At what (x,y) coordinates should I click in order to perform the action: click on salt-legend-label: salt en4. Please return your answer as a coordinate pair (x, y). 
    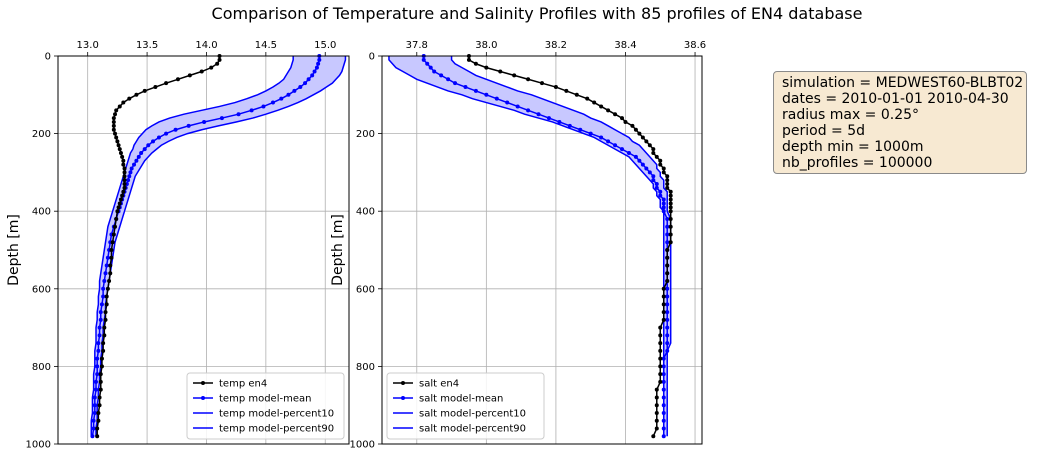
    Looking at the image, I should click on (439, 384).